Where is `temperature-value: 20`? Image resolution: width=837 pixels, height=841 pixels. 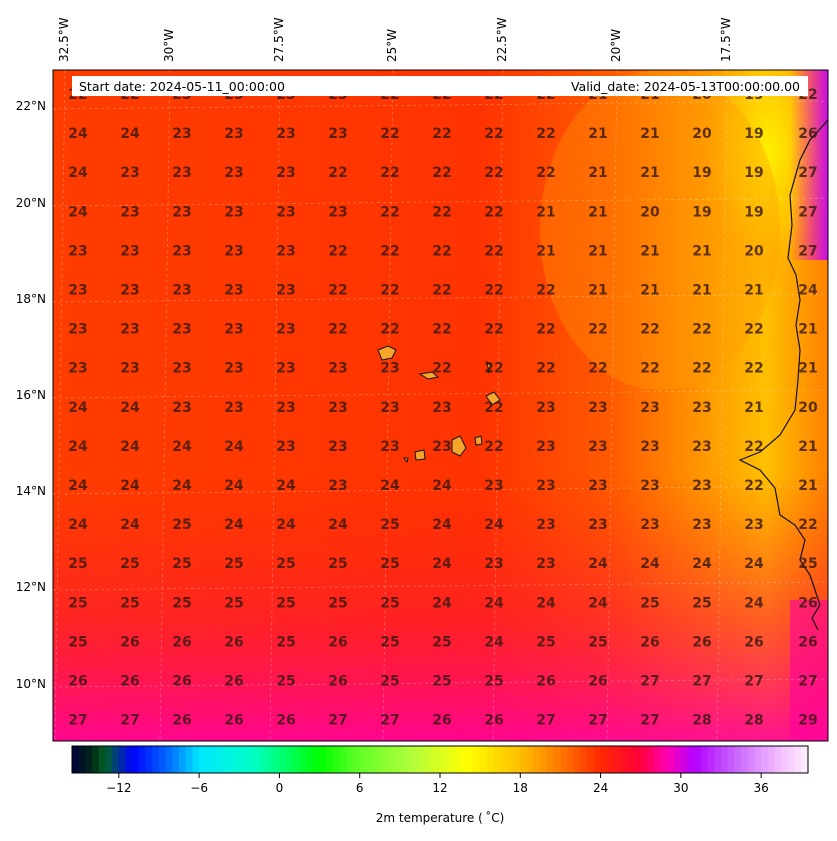
temperature-value: 20 is located at coordinates (702, 134).